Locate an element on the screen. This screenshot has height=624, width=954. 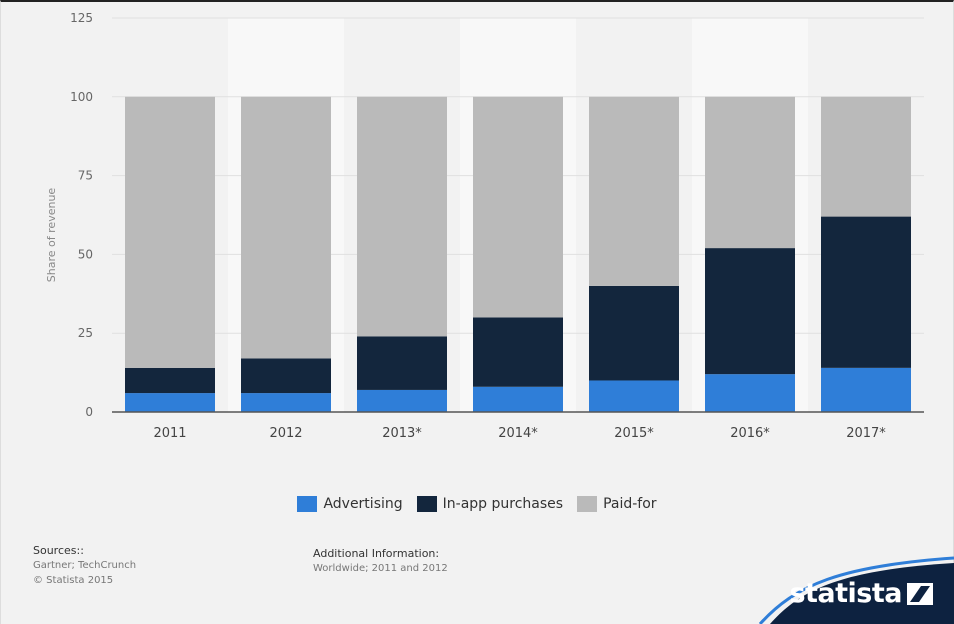
legend-swatch-in-app-purchases is located at coordinates (426, 504).